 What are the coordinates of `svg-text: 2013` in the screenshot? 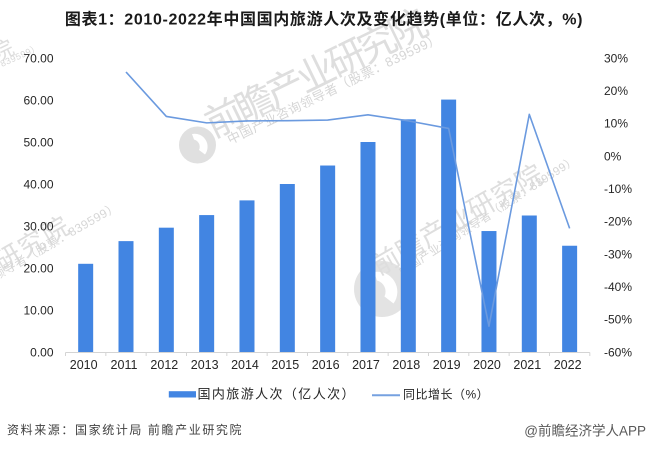 It's located at (205, 365).